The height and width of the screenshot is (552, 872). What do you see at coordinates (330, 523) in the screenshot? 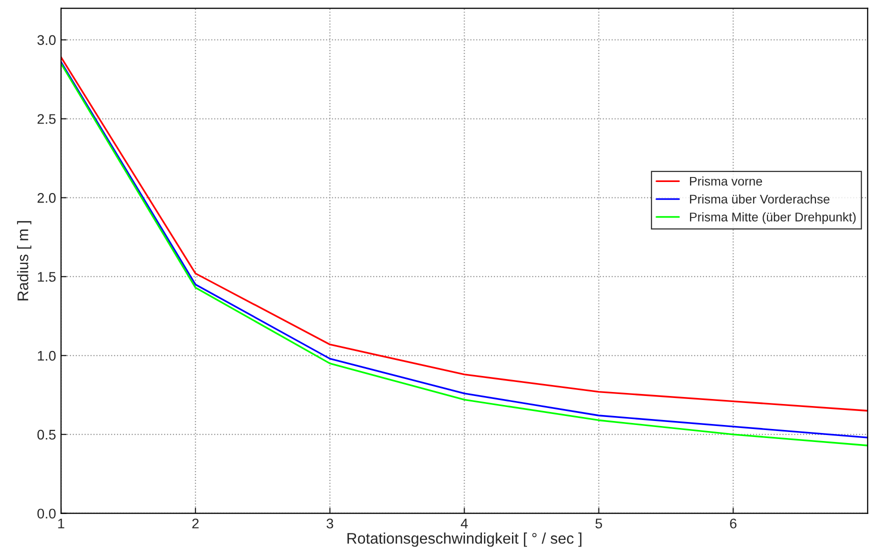
I see `x-tick-label: 3` at bounding box center [330, 523].